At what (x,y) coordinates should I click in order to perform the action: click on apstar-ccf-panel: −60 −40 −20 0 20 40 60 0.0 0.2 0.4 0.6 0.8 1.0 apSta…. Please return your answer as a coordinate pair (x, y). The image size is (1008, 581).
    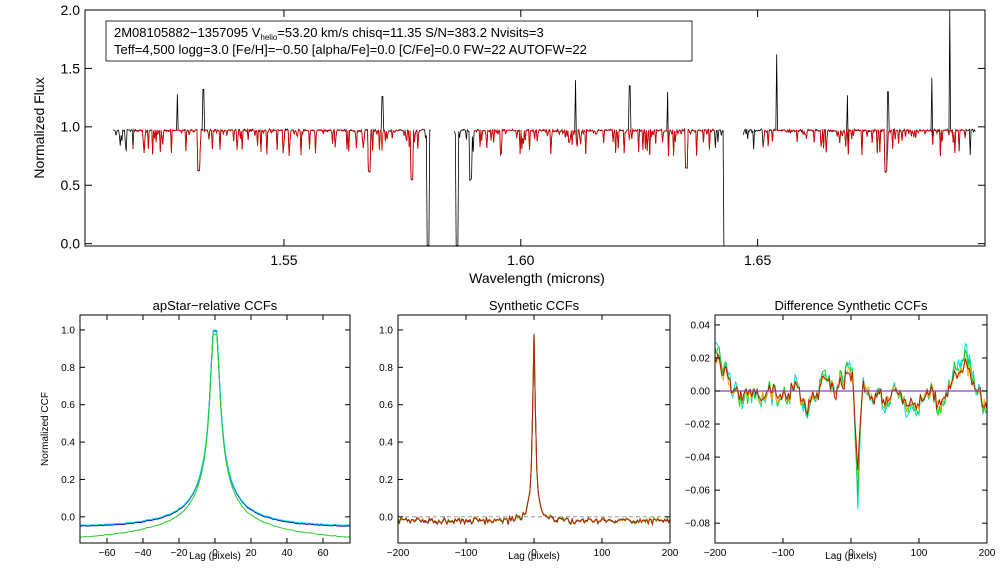
    Looking at the image, I should click on (195, 430).